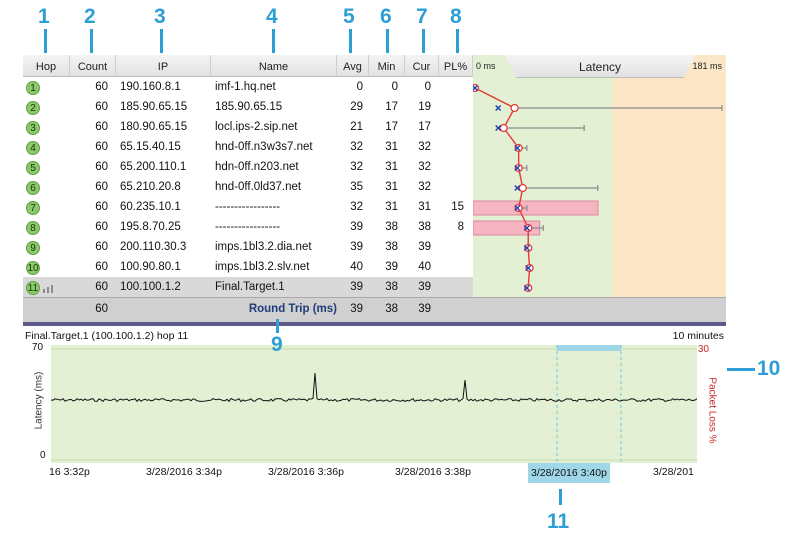 The height and width of the screenshot is (544, 793). What do you see at coordinates (356, 309) in the screenshot?
I see `total-avg: 39` at bounding box center [356, 309].